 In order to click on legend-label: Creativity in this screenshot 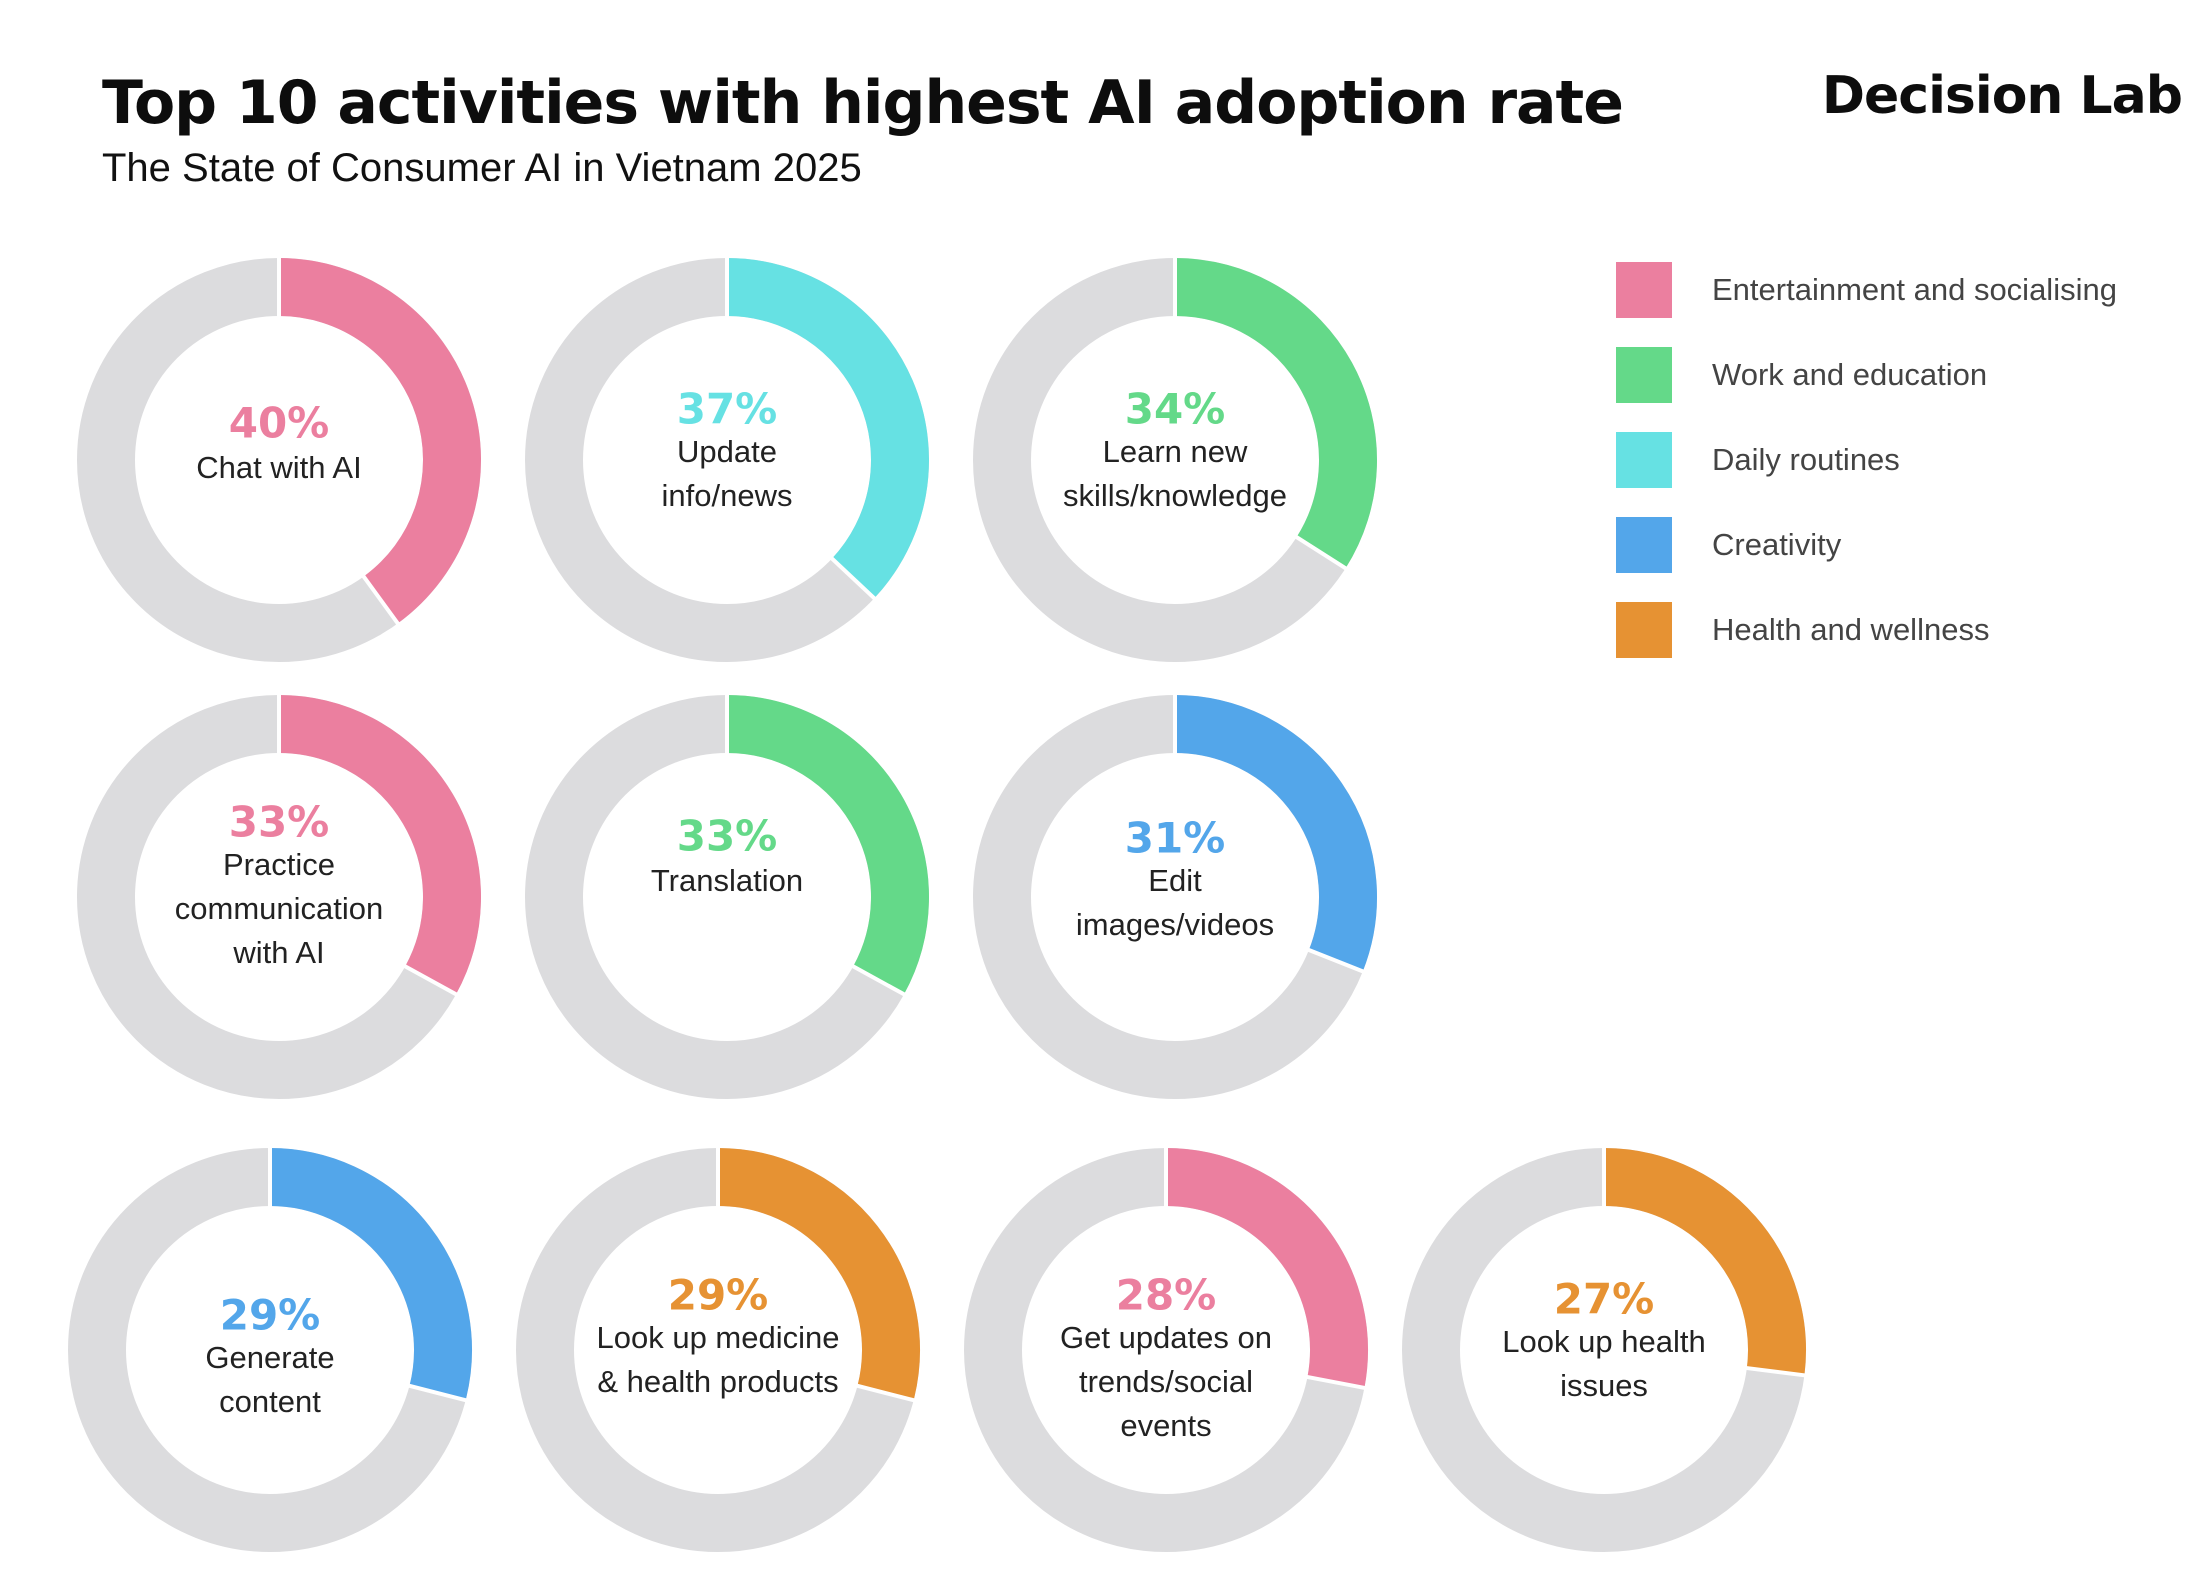, I will do `click(1777, 544)`.